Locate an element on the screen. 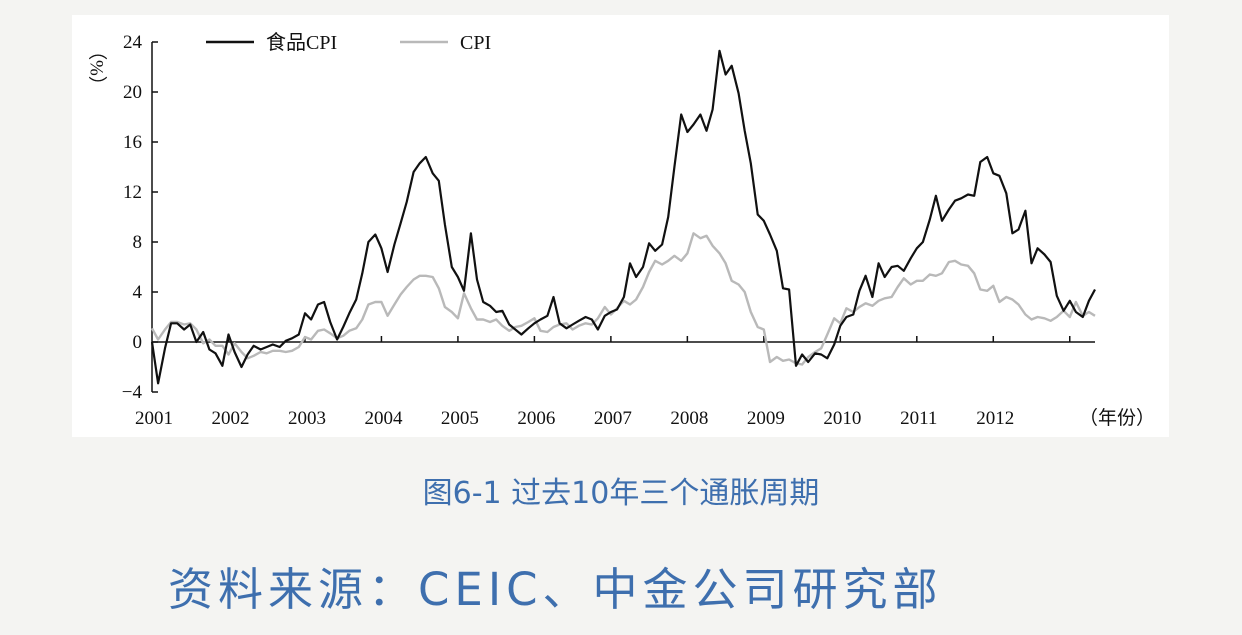  figure-caption: 图6-1 过去10年三个通胀周期 is located at coordinates (621, 493).